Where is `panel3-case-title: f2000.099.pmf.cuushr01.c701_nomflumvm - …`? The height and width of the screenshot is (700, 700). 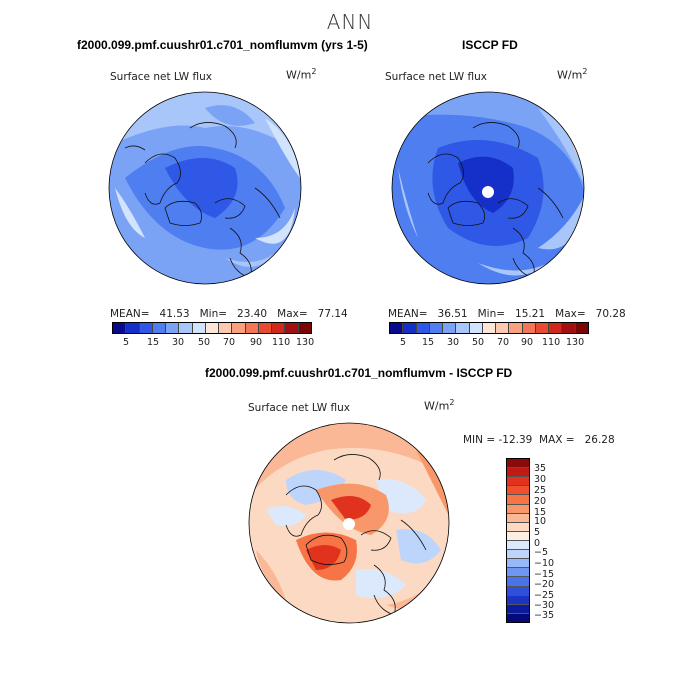 panel3-case-title: f2000.099.pmf.cuushr01.c701_nomflumvm - … is located at coordinates (359, 373).